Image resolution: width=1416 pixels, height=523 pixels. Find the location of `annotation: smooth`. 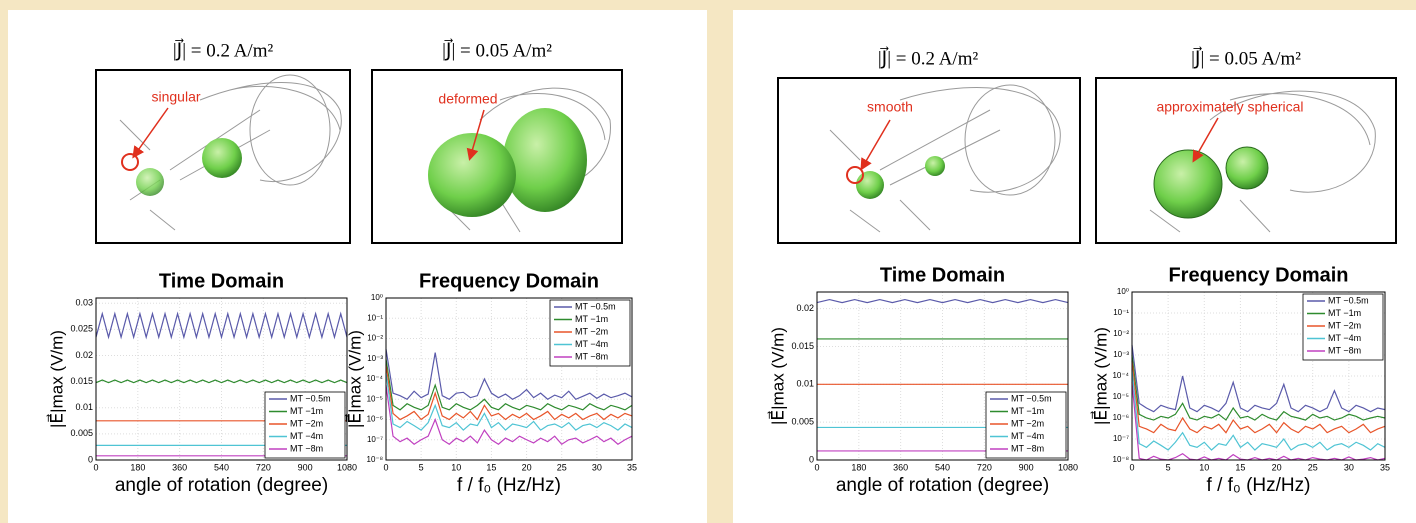

annotation: smooth is located at coordinates (890, 107).